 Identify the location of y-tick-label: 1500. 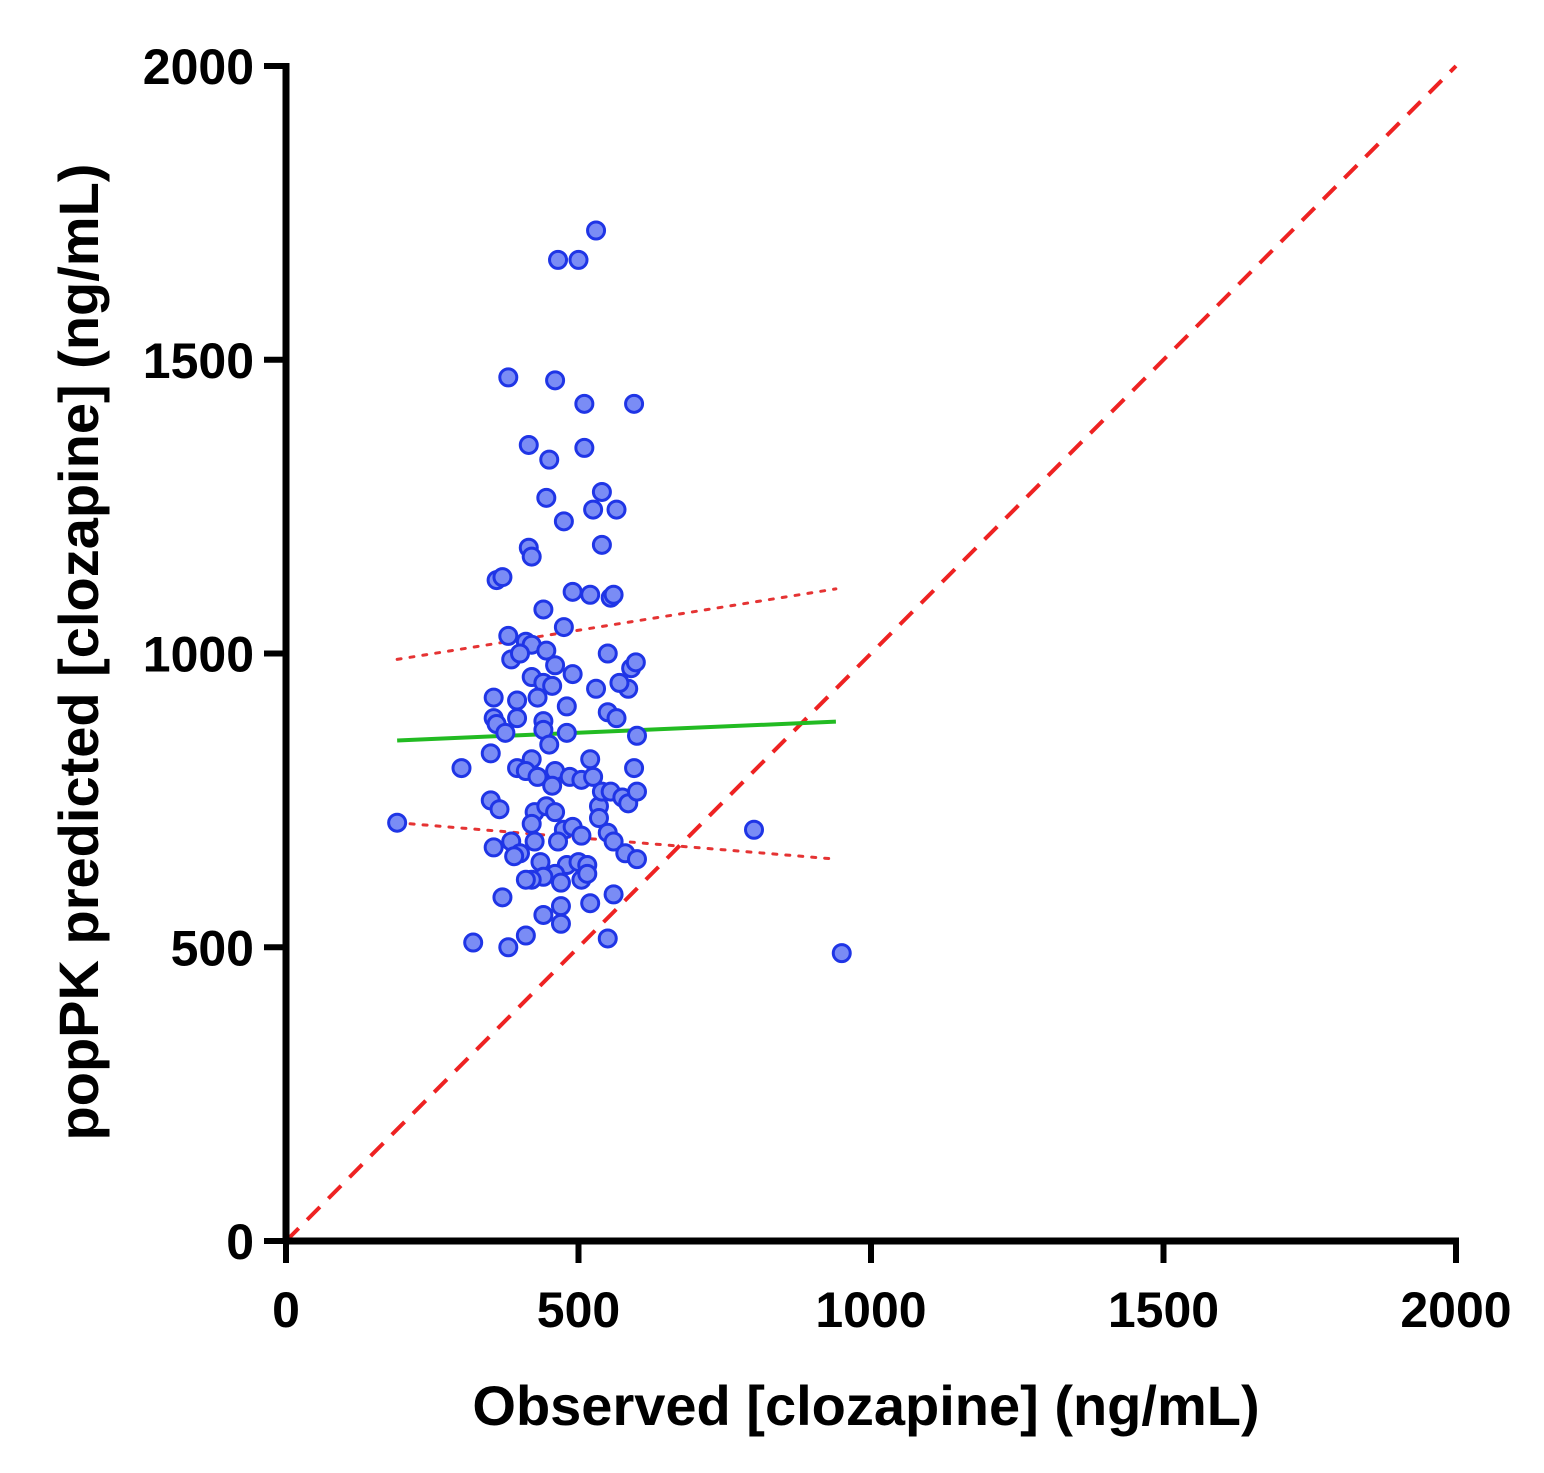
(198, 361).